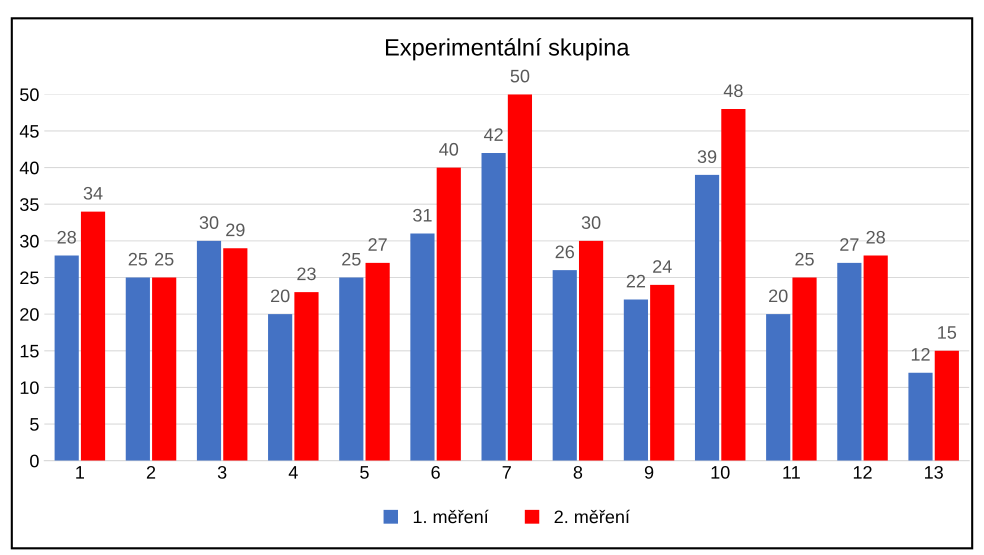  What do you see at coordinates (493, 134) in the screenshot?
I see `data-label: 42` at bounding box center [493, 134].